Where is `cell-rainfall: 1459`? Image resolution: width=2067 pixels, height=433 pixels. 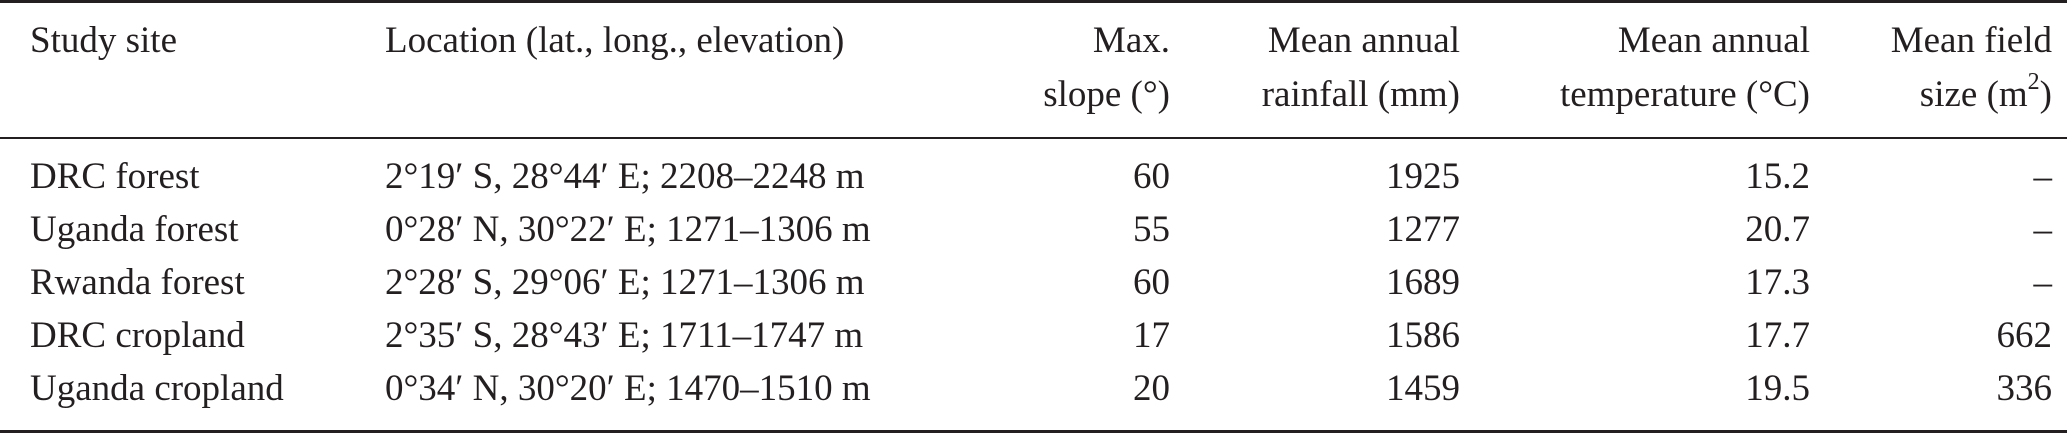
cell-rainfall: 1459 is located at coordinates (1423, 388).